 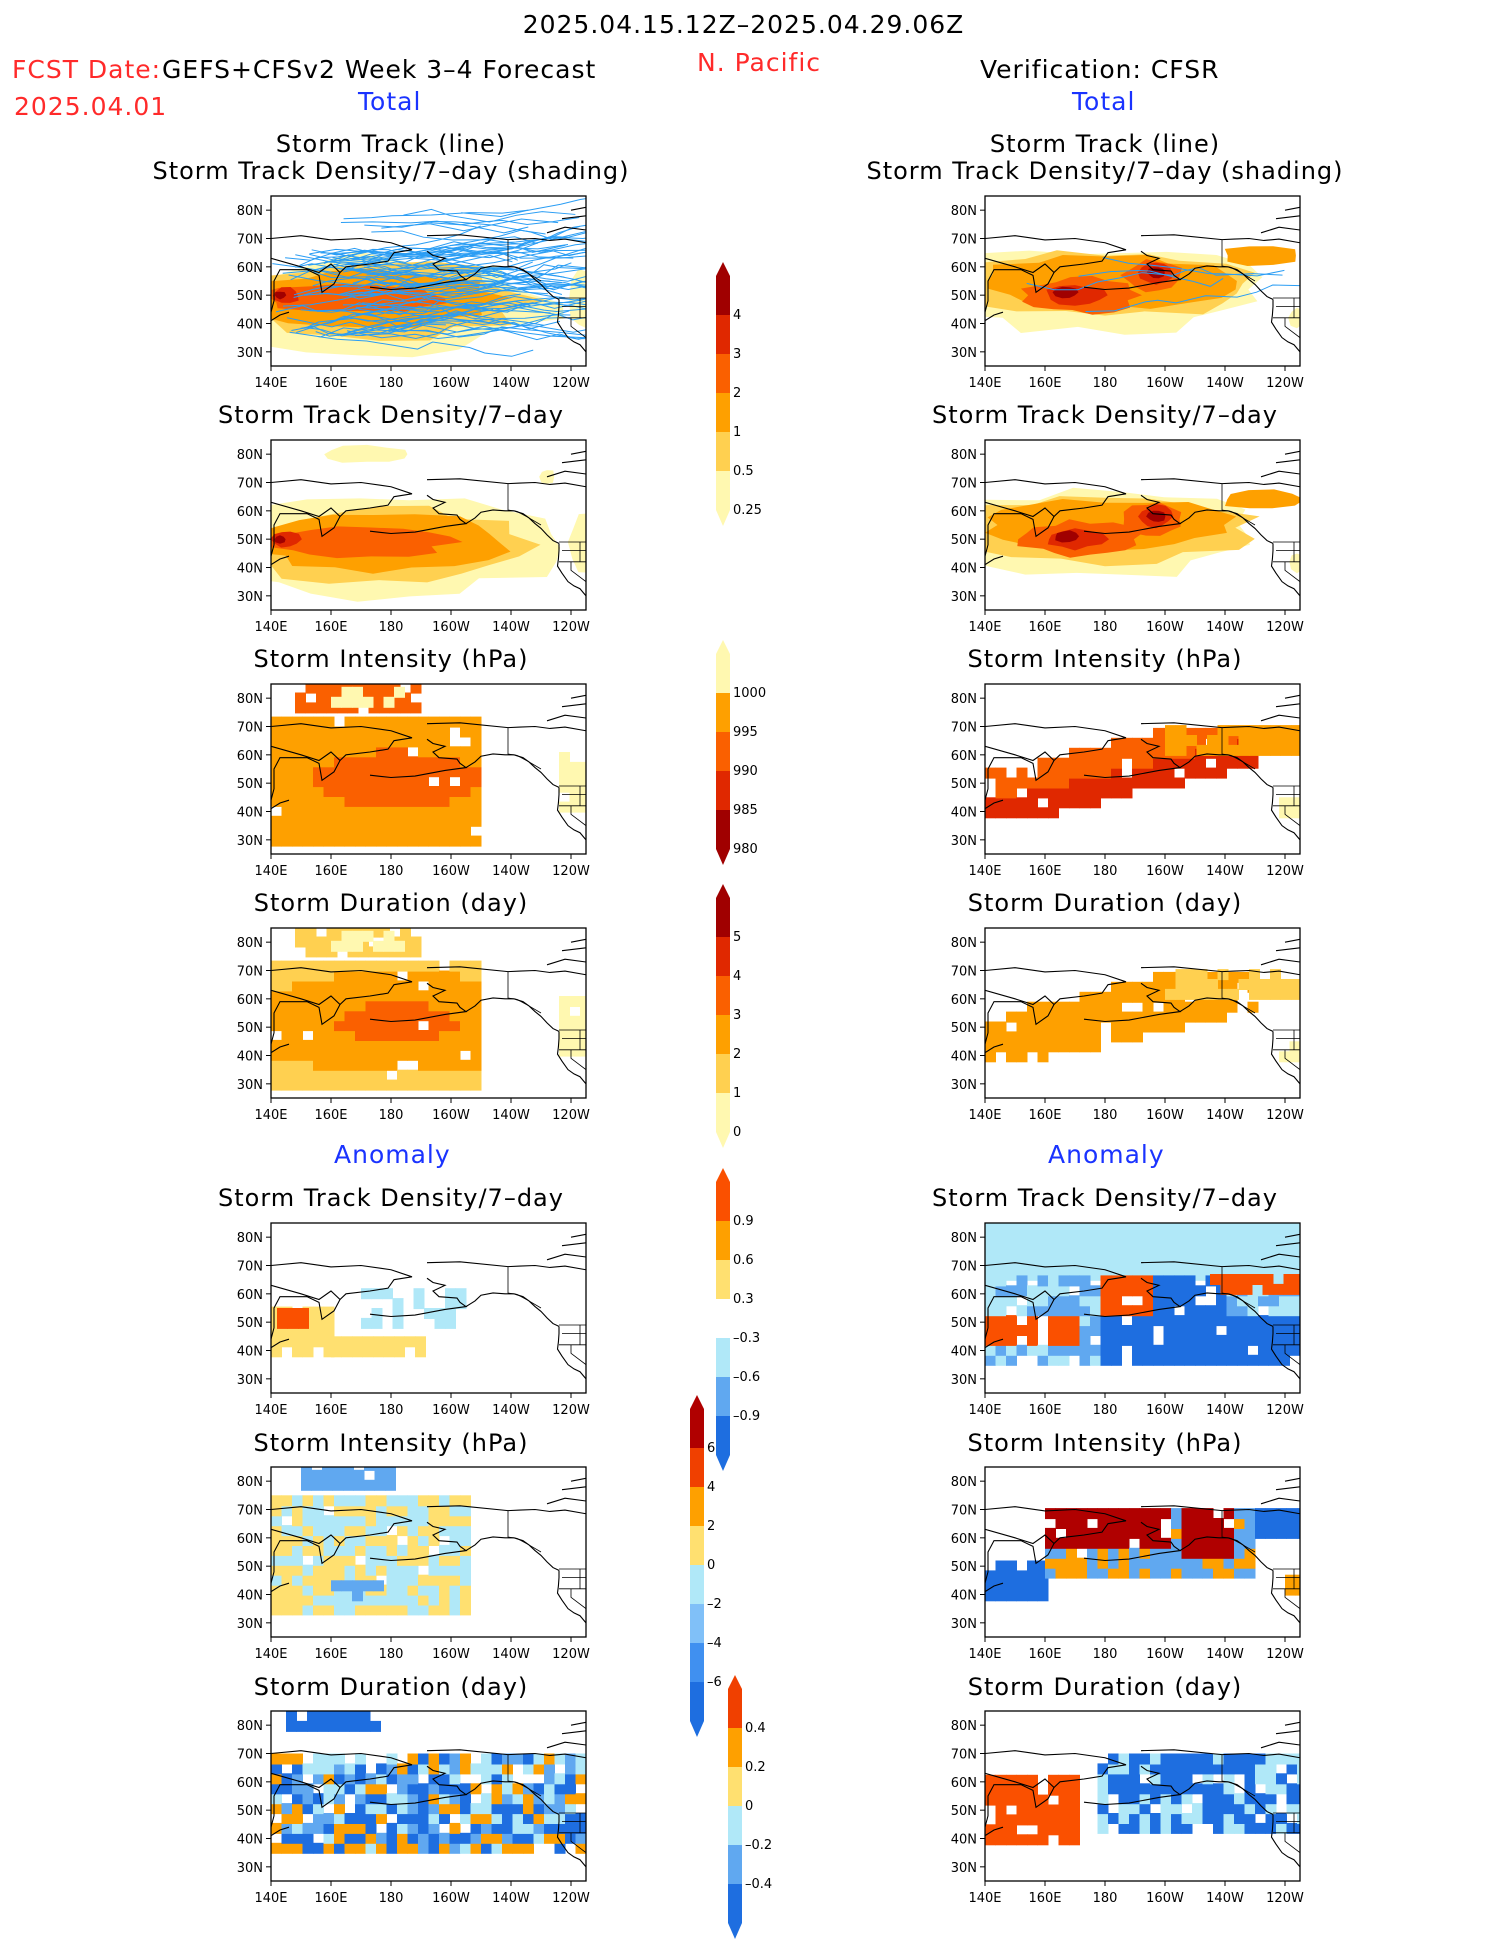 What do you see at coordinates (1106, 1154) in the screenshot?
I see `section-anomaly-right: Anomaly` at bounding box center [1106, 1154].